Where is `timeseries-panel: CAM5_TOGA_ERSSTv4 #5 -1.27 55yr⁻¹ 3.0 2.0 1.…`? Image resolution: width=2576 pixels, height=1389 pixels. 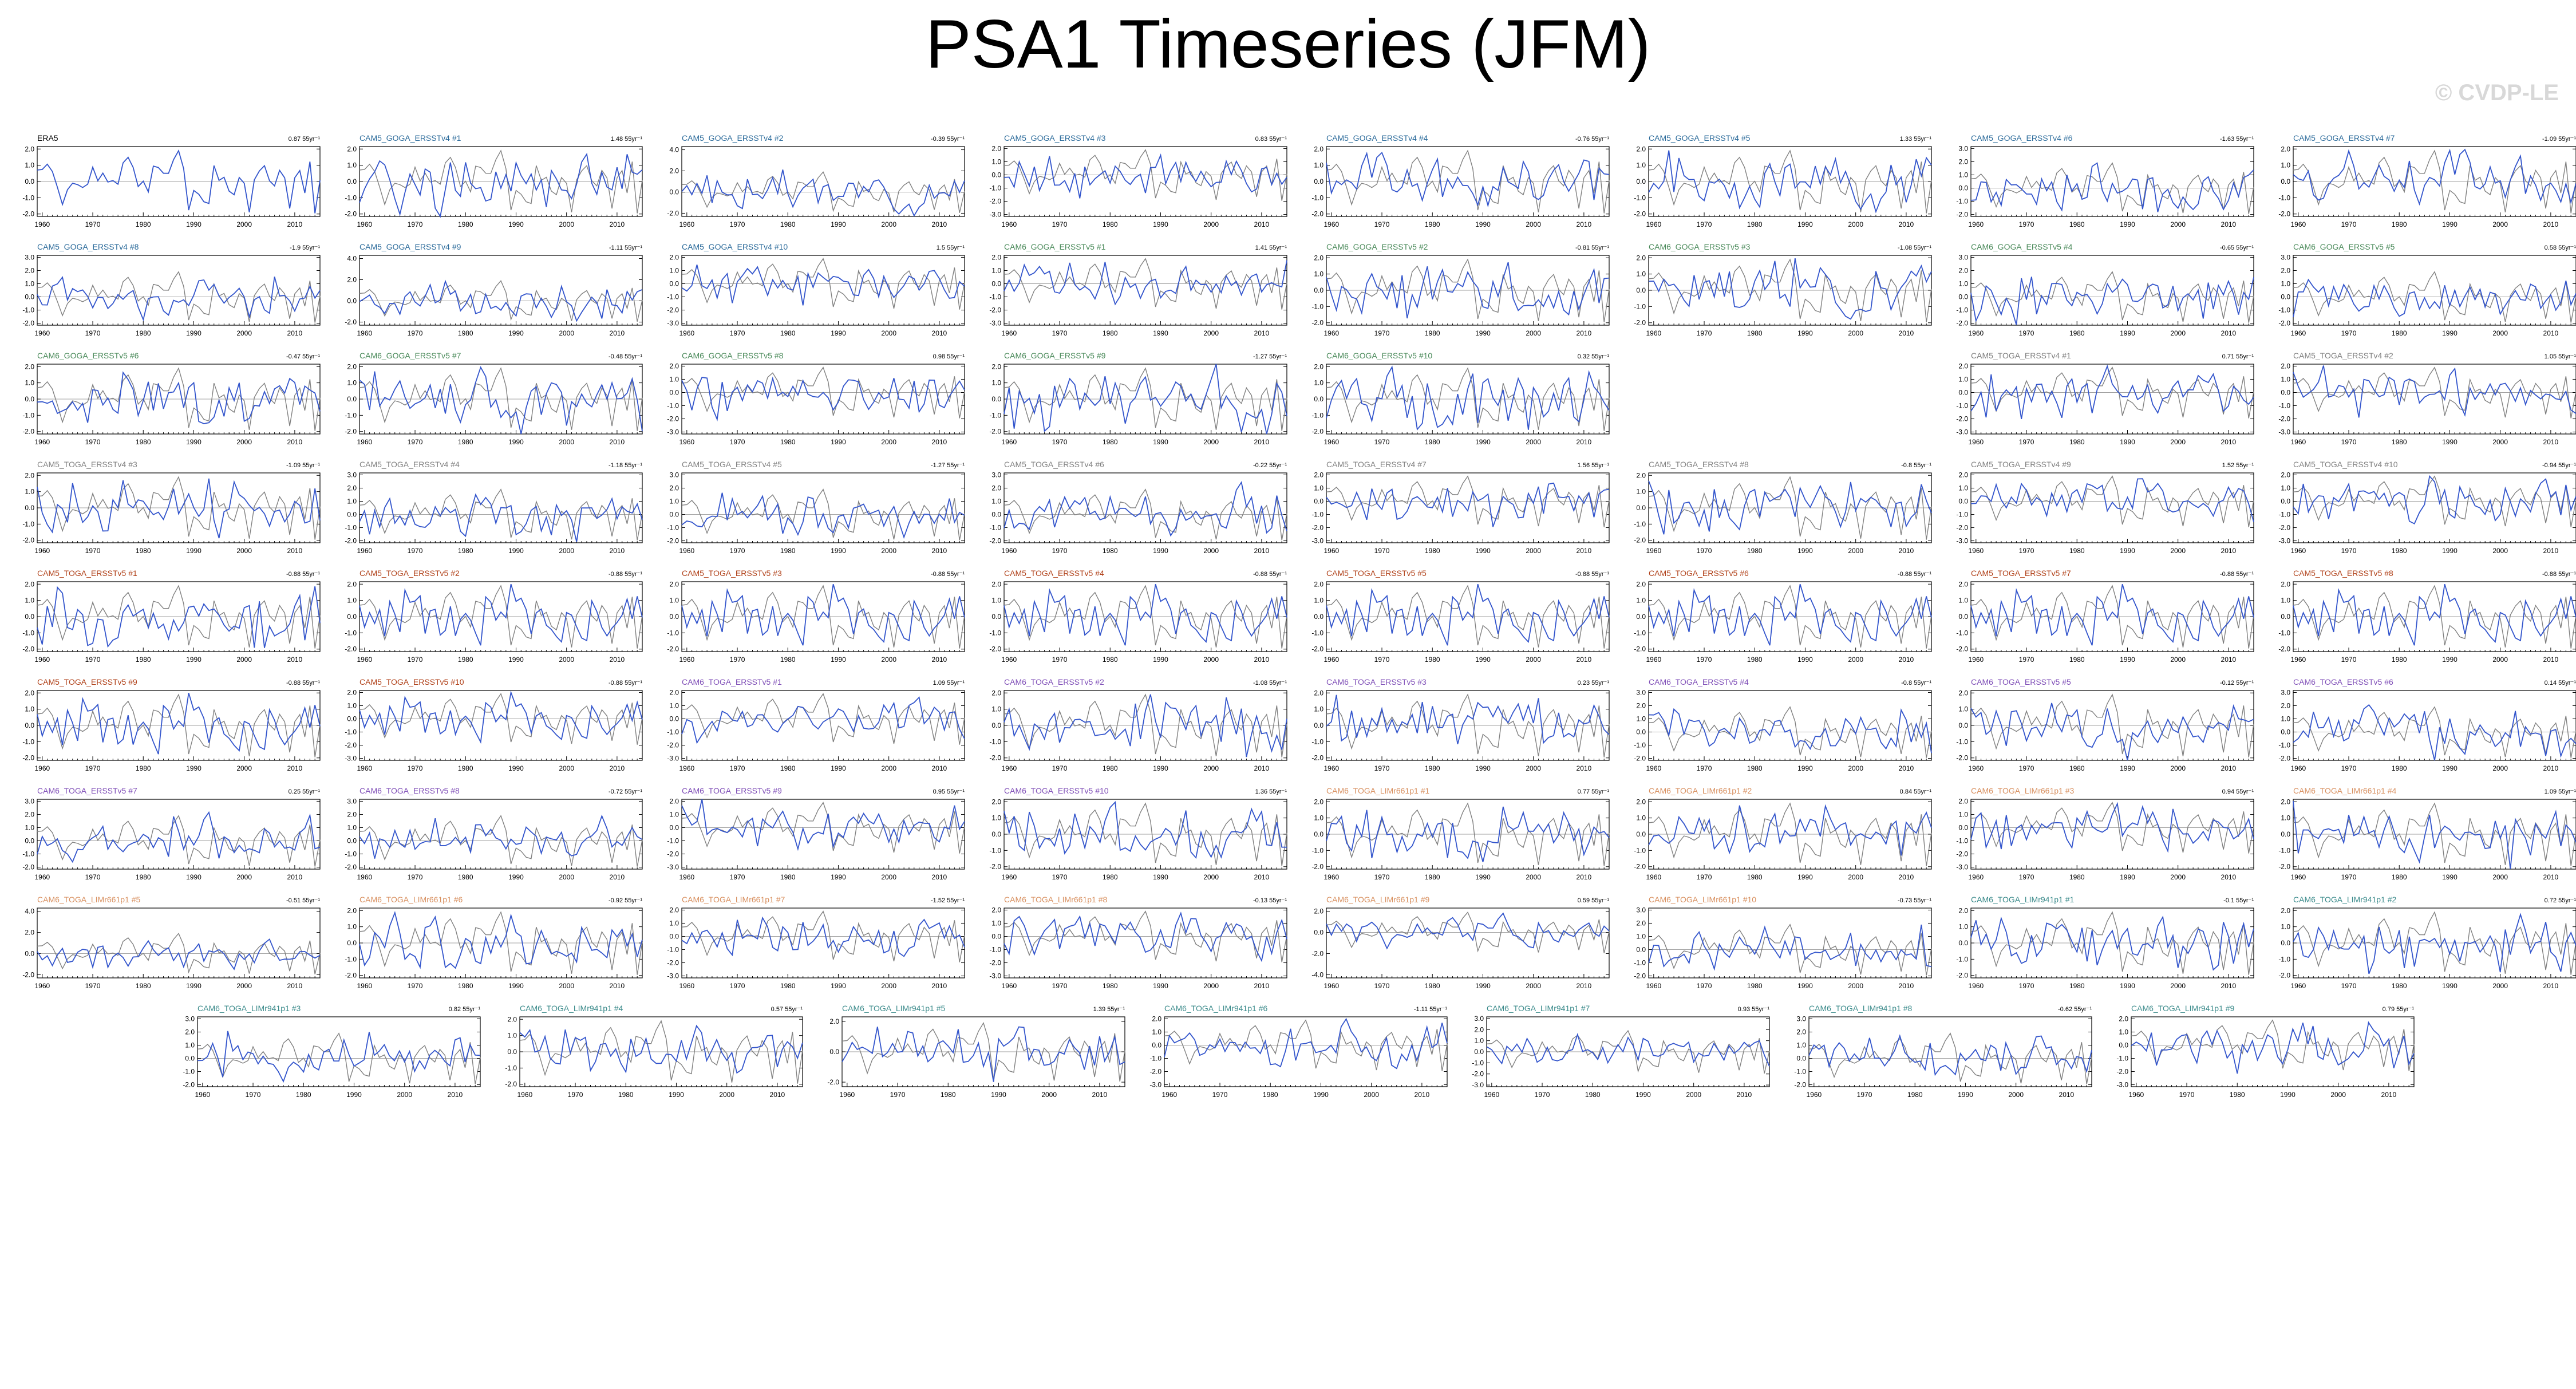 timeseries-panel: CAM5_TOGA_ERSSTv4 #5 -1.27 55yr⁻¹ 3.0 2.0 1.… is located at coordinates (816, 507).